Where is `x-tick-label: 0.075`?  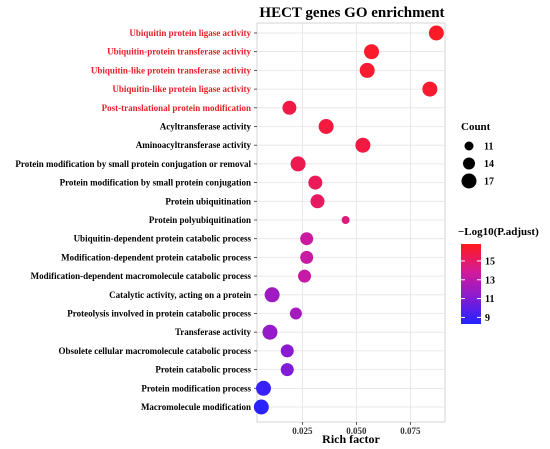 x-tick-label: 0.075 is located at coordinates (410, 431).